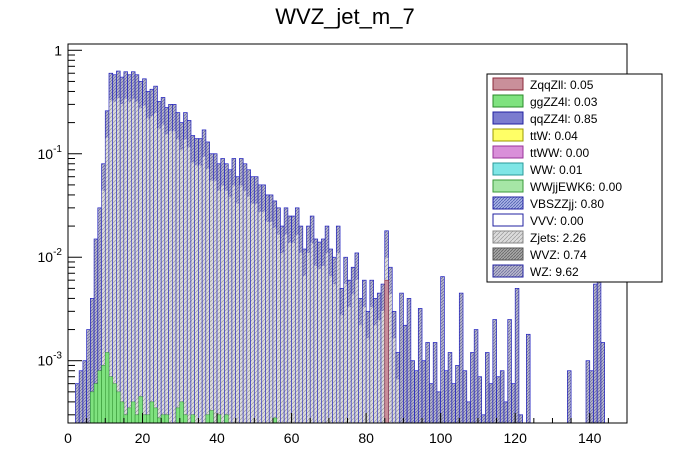  Describe the element at coordinates (508, 135) in the screenshot. I see `legend-swatch-ttw` at that location.